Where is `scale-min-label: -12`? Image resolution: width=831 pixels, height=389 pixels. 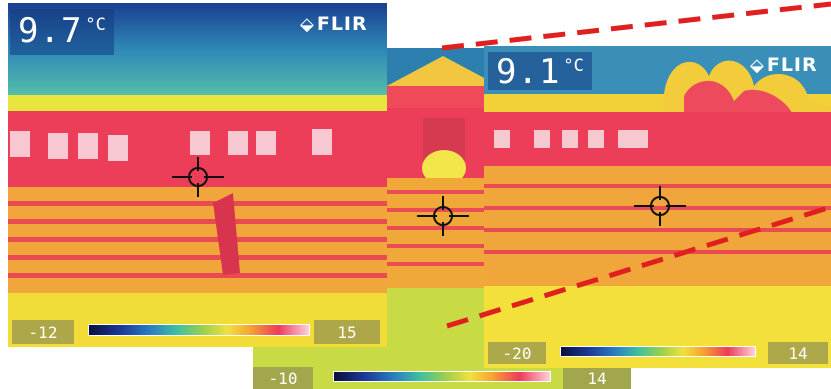
scale-min-label: -12 is located at coordinates (43, 332).